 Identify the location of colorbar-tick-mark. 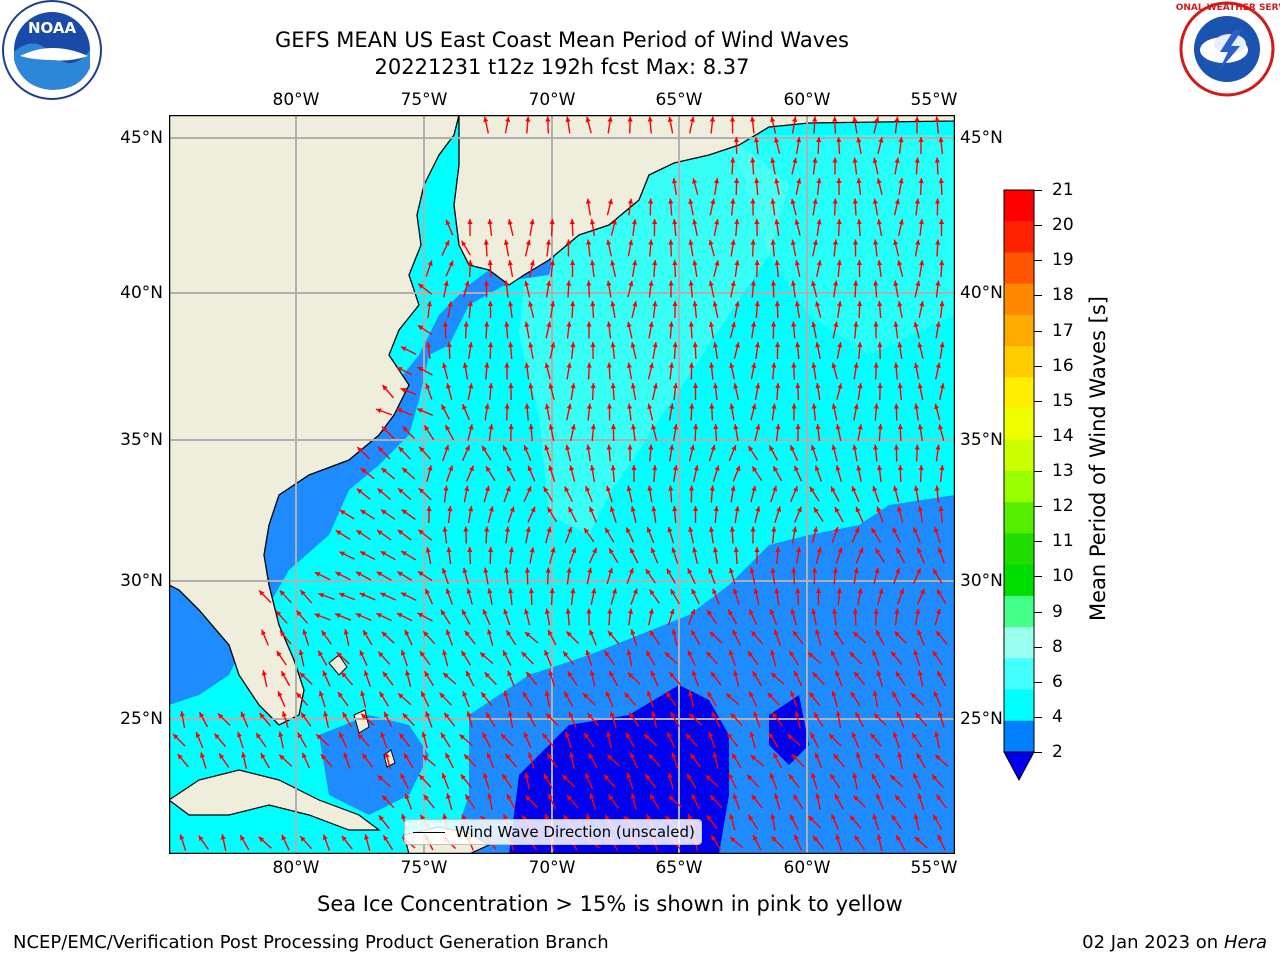
(1038, 542).